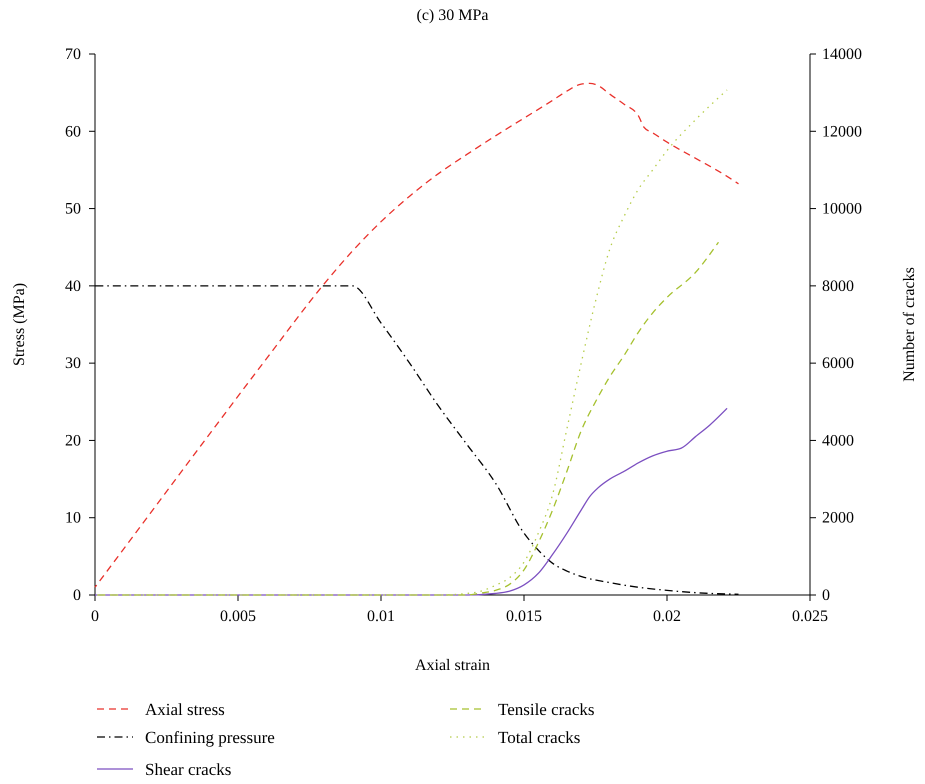 The image size is (925, 784). What do you see at coordinates (838, 363) in the screenshot?
I see `y2-tick-label: 6000` at bounding box center [838, 363].